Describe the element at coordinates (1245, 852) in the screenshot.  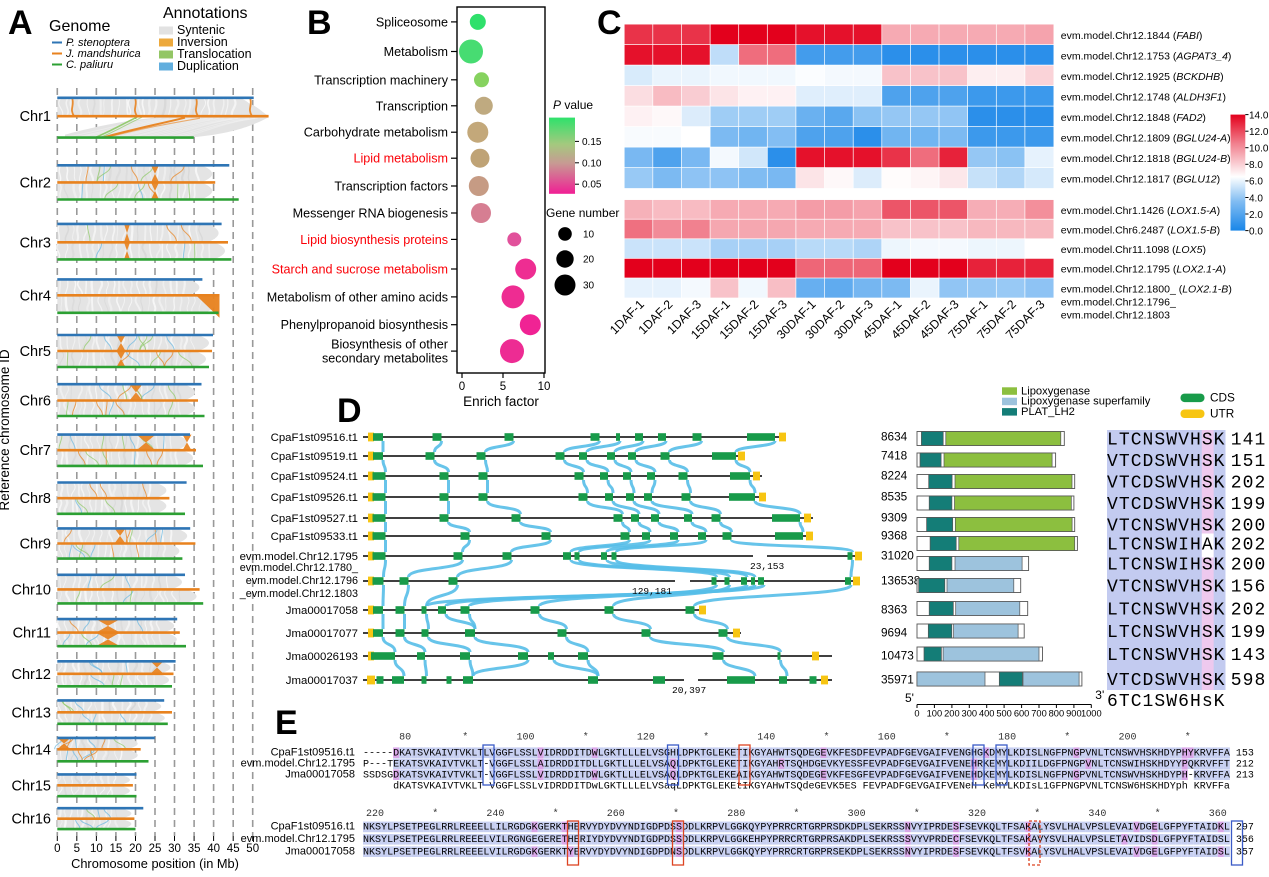
I see `svg-text: 357` at that location.